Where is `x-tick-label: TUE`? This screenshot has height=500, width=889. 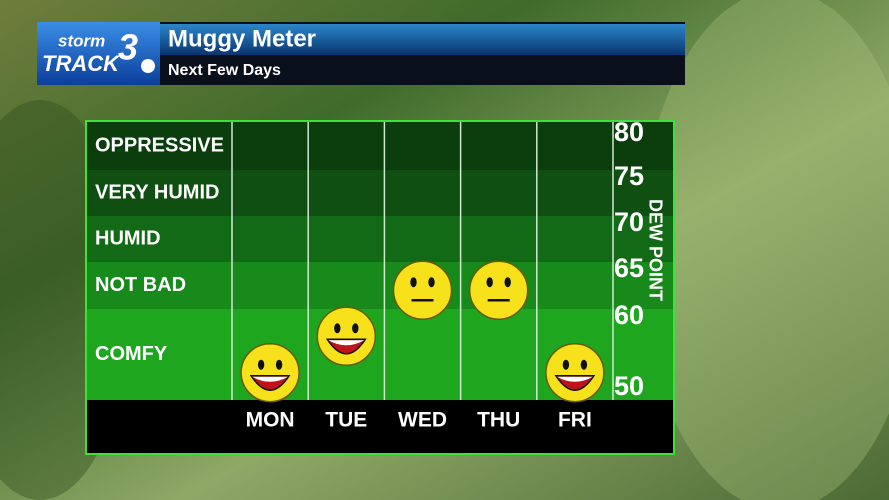
x-tick-label: TUE is located at coordinates (346, 420).